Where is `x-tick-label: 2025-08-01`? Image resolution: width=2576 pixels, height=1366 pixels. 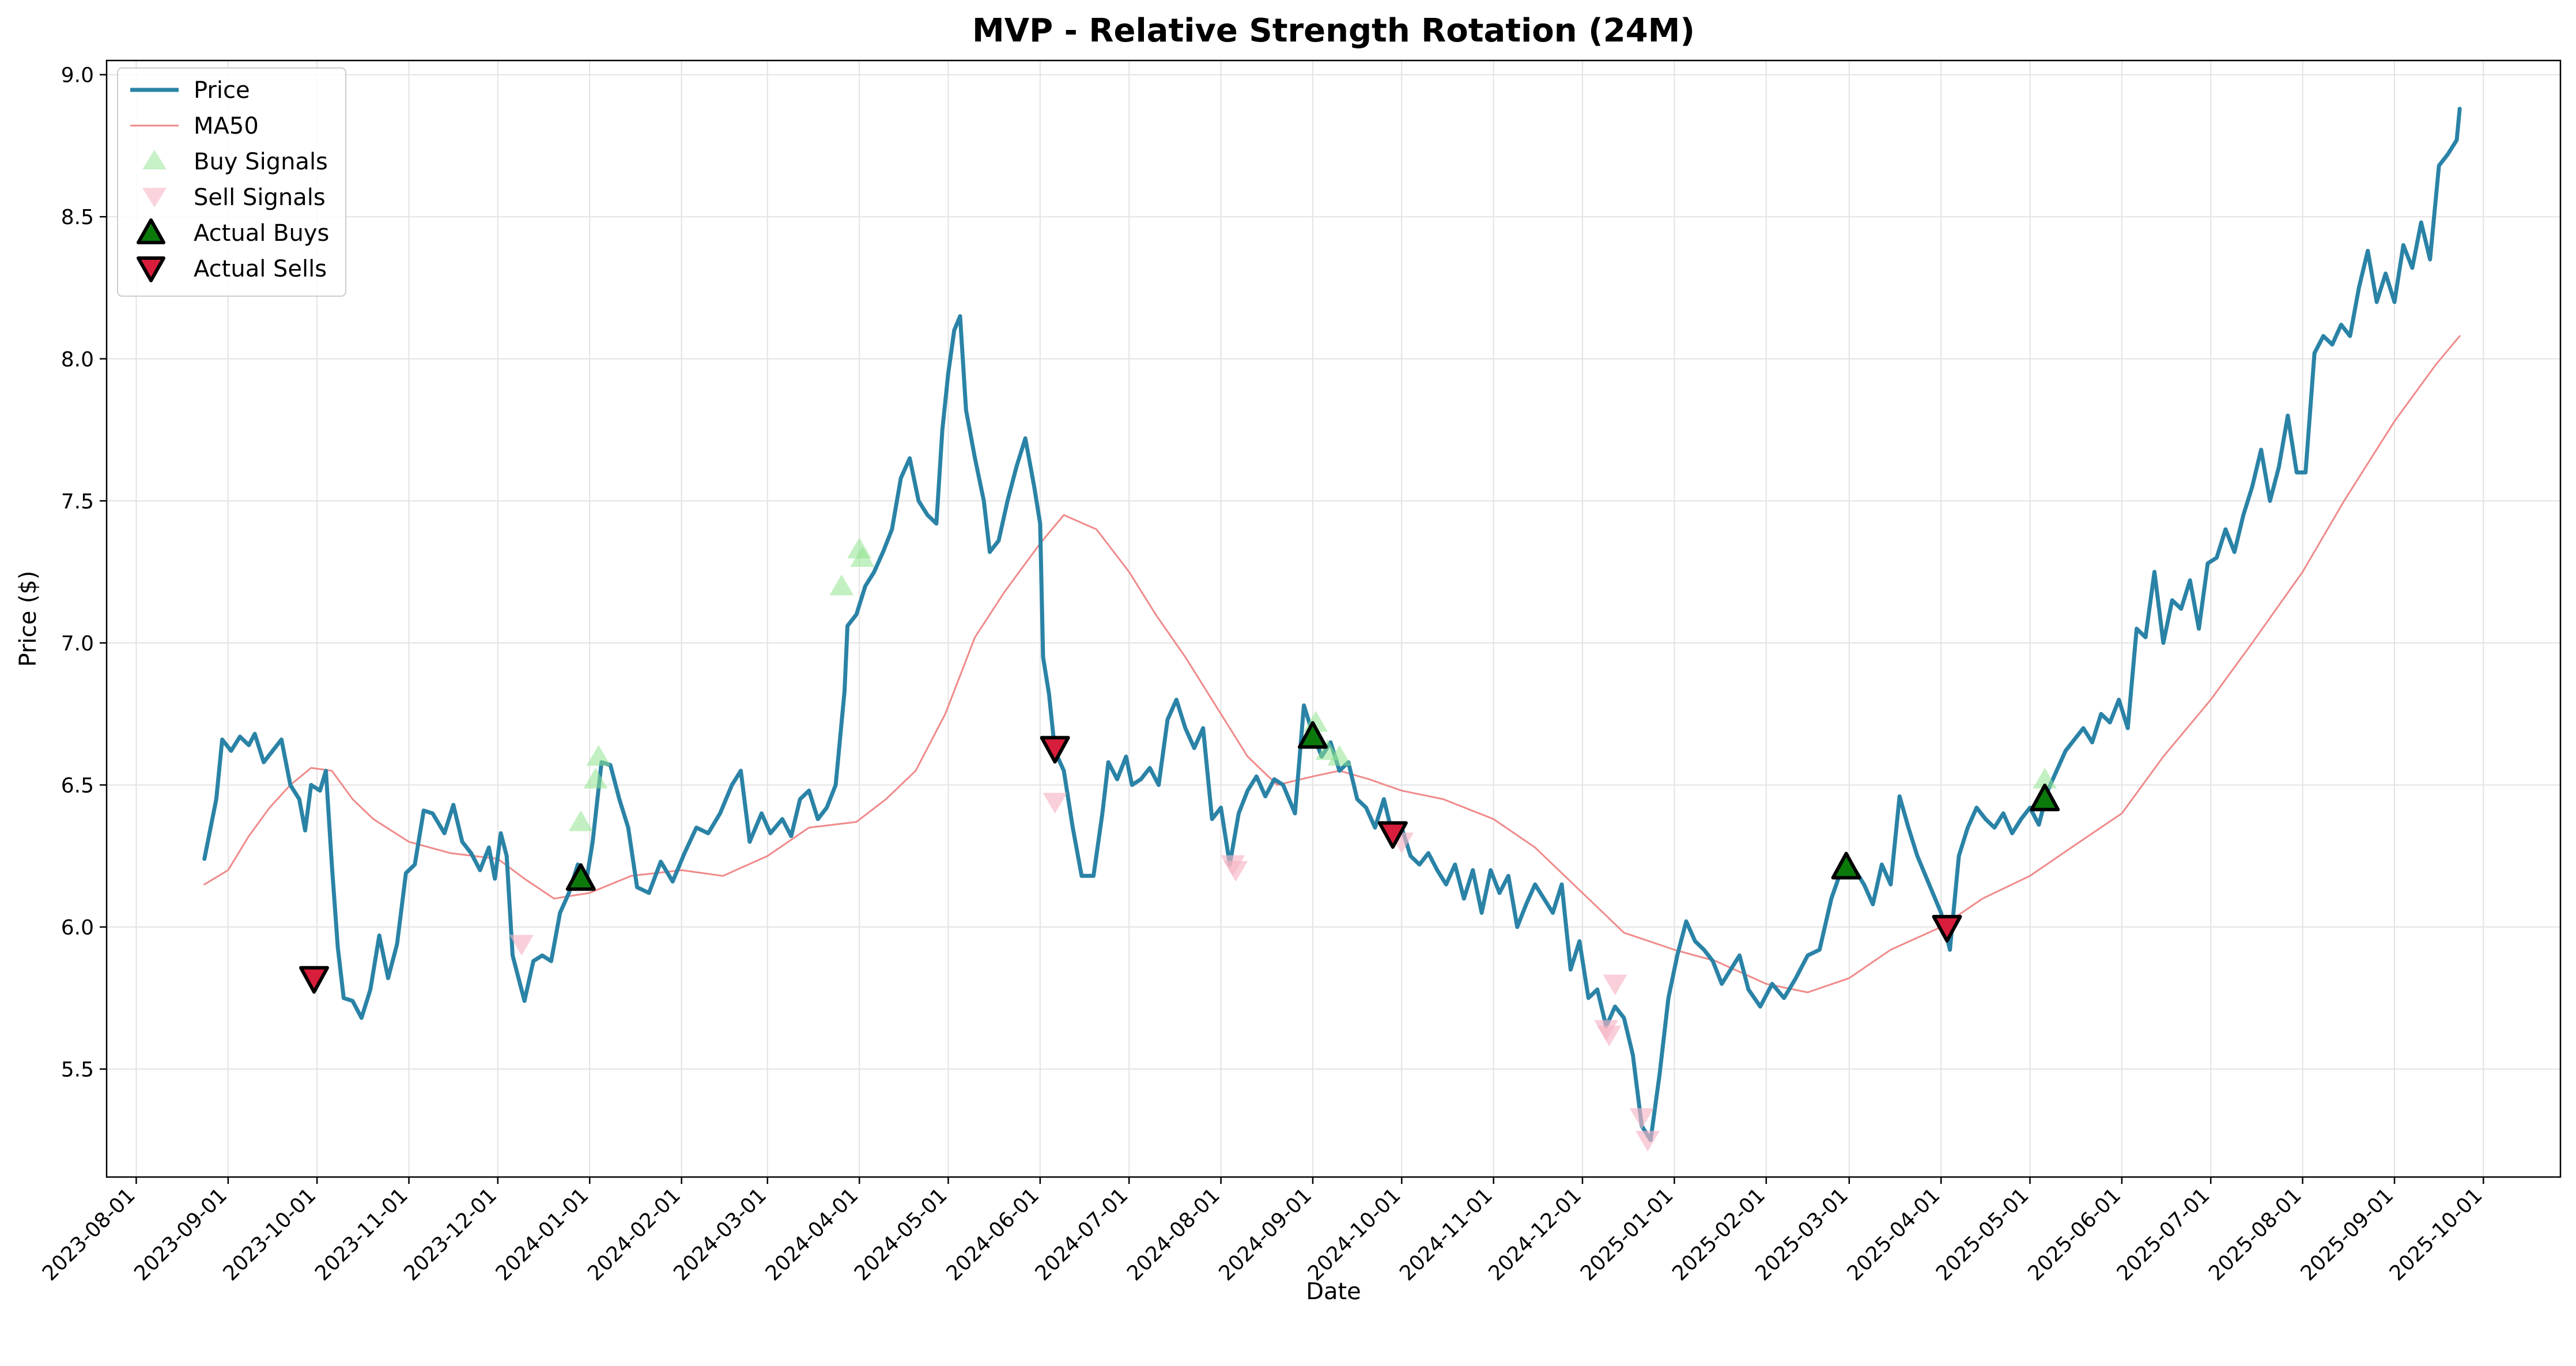 x-tick-label: 2025-08-01 is located at coordinates (2255, 1234).